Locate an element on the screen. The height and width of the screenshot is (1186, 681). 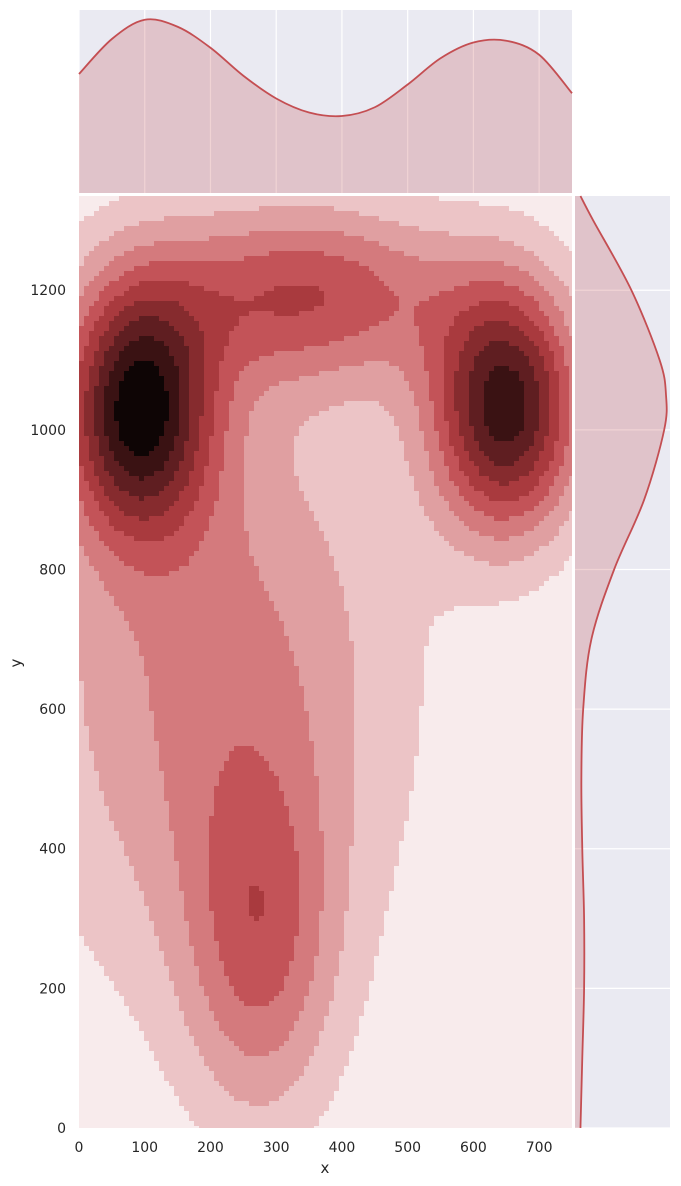
marginal-y-background is located at coordinates (622, 662).